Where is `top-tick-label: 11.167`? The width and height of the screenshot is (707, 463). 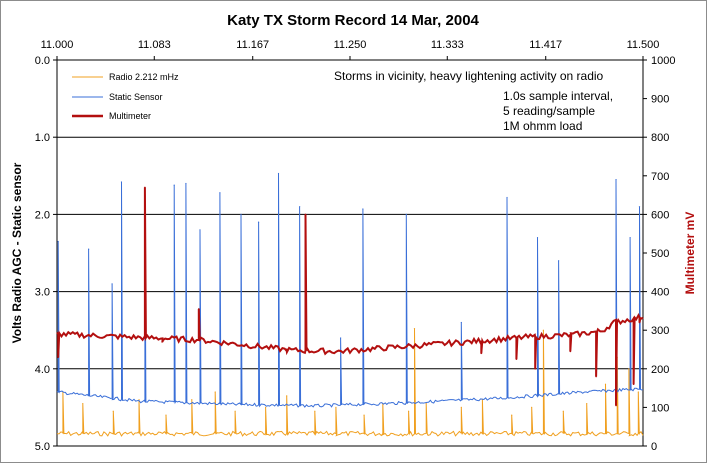 top-tick-label: 11.167 is located at coordinates (252, 45).